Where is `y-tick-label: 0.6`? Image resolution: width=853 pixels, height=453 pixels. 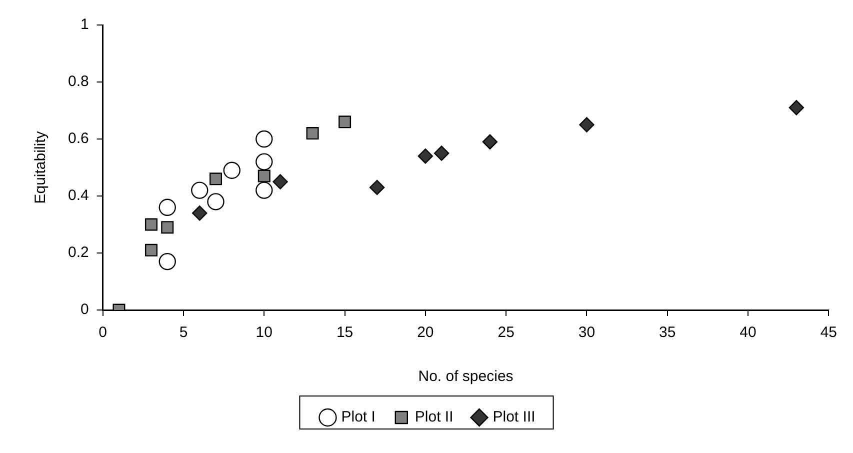 y-tick-label: 0.6 is located at coordinates (78, 139).